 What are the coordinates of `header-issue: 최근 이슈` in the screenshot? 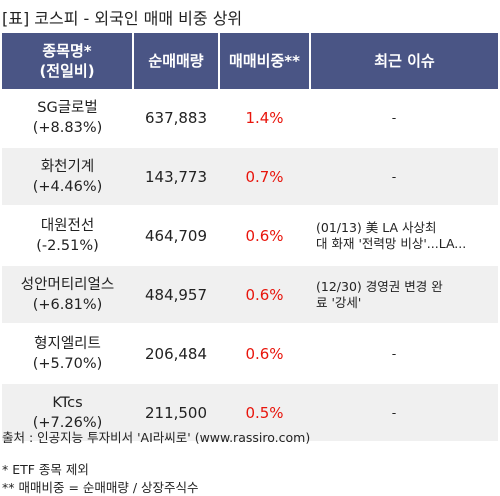 It's located at (404, 61).